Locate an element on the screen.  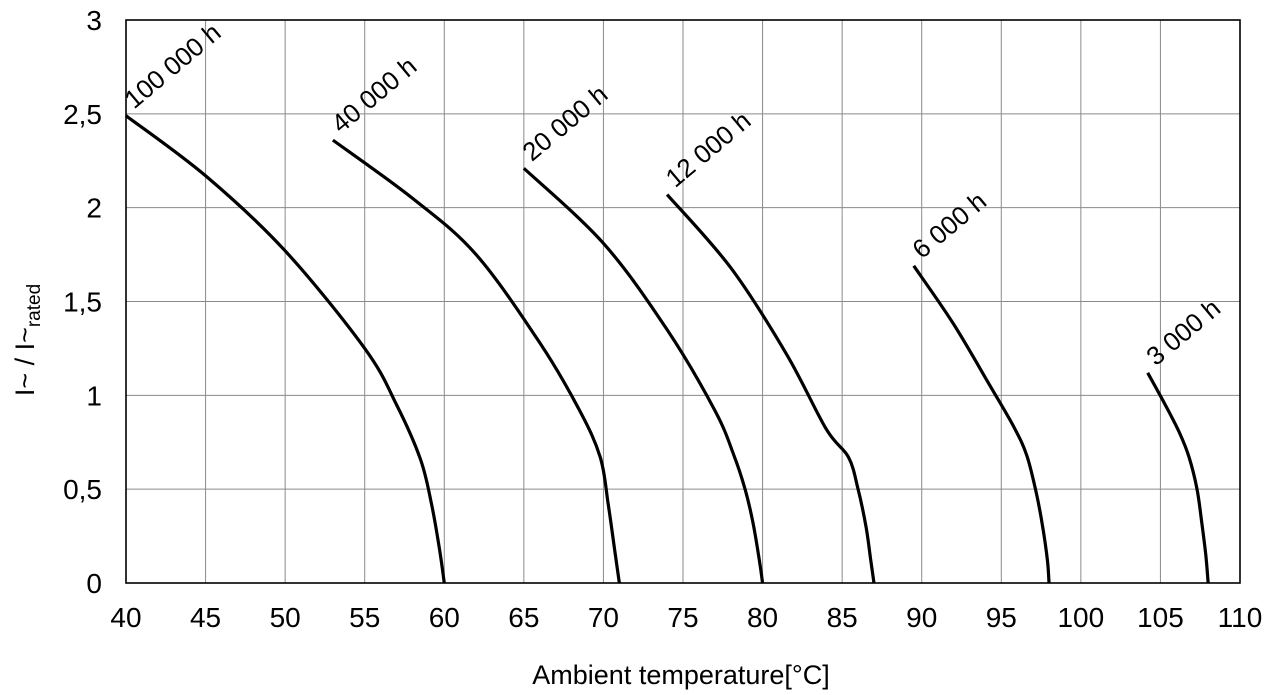
x-tick-label: 100 is located at coordinates (1080, 617).